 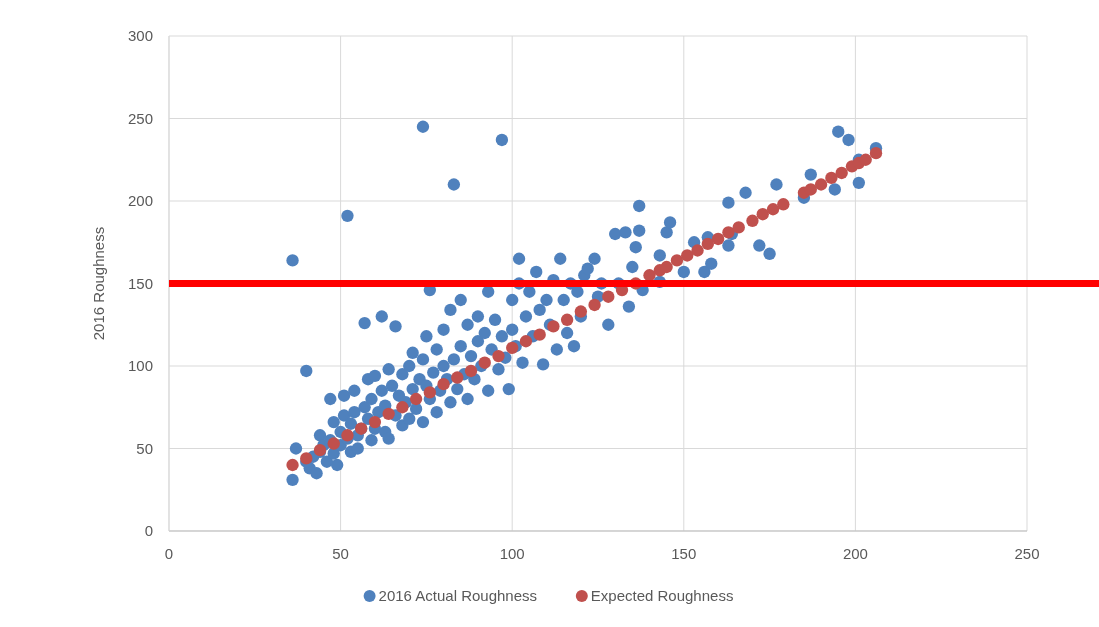 What do you see at coordinates (662, 595) in the screenshot?
I see `legend-label: Expected Roughness` at bounding box center [662, 595].